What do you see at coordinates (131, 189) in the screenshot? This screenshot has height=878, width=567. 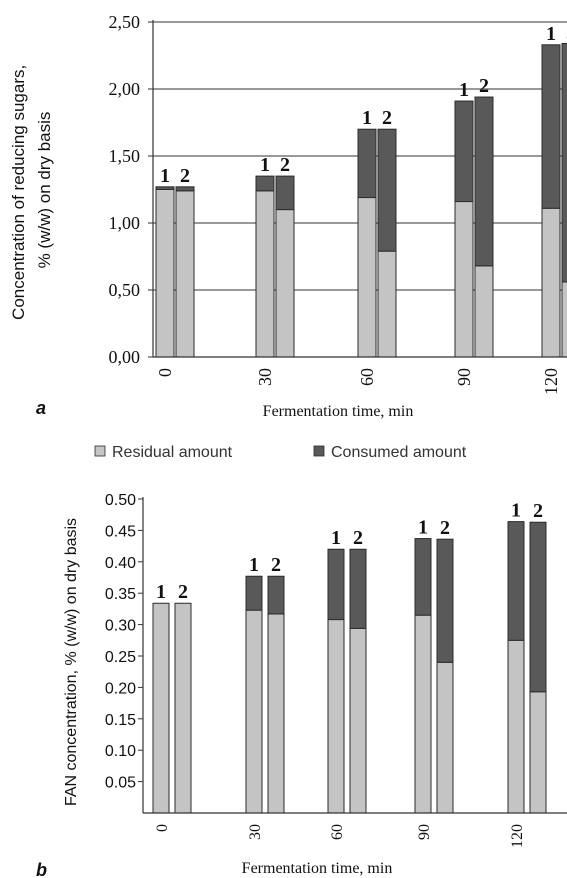 I see `chart-a-y-ticks: 0,00 0,50 1,00 1,50 2,00 2,50` at bounding box center [131, 189].